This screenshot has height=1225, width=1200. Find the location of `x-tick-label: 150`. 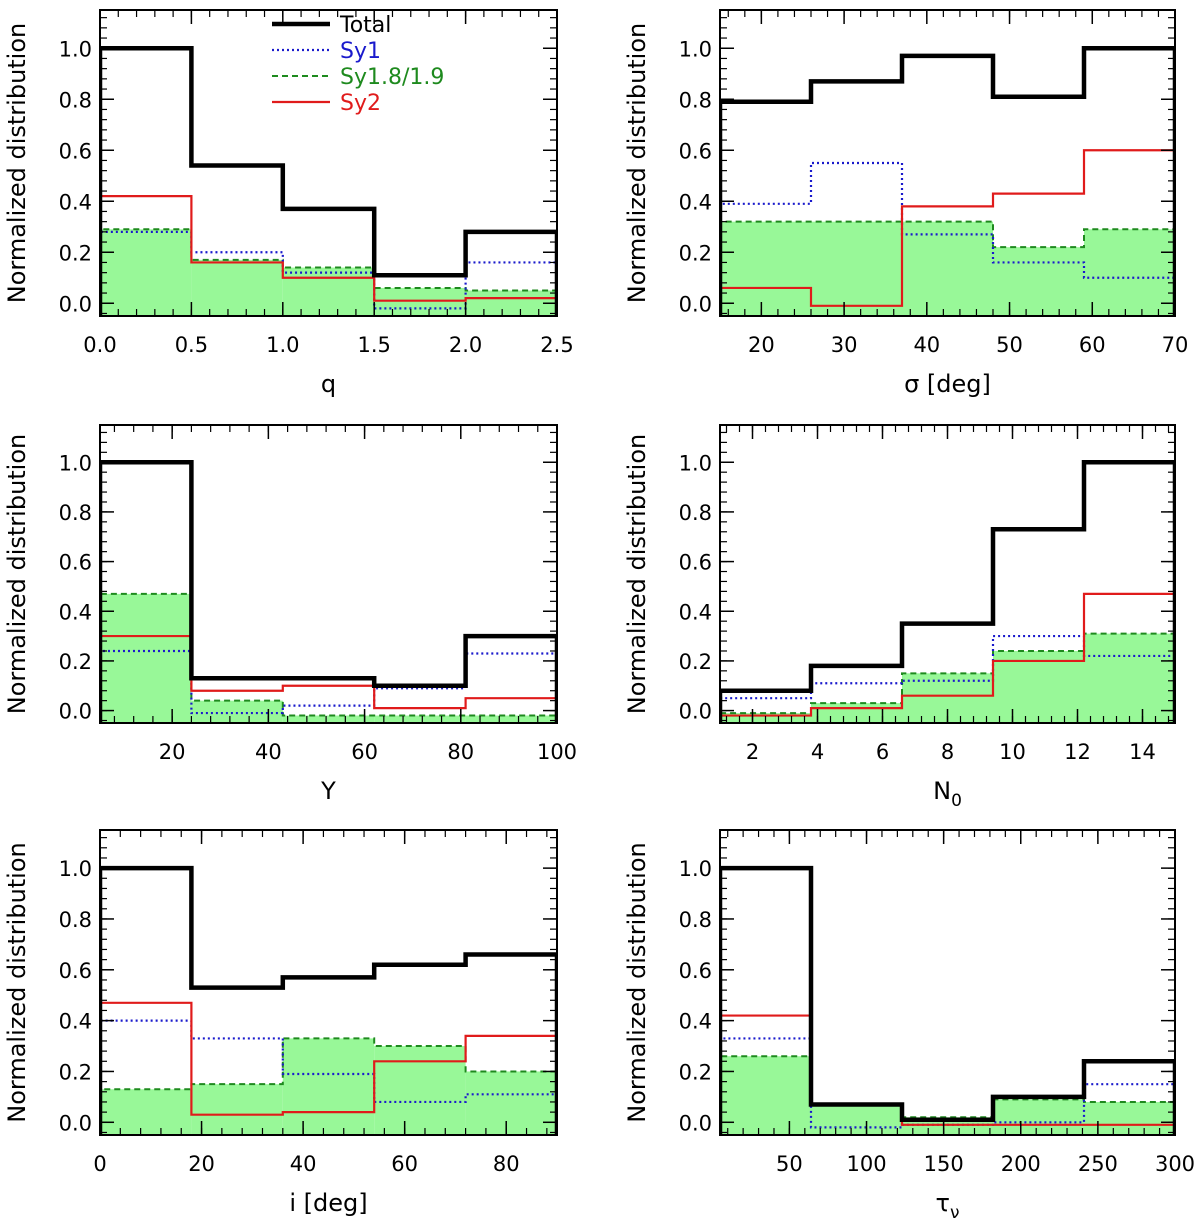

x-tick-label: 150 is located at coordinates (944, 1164).